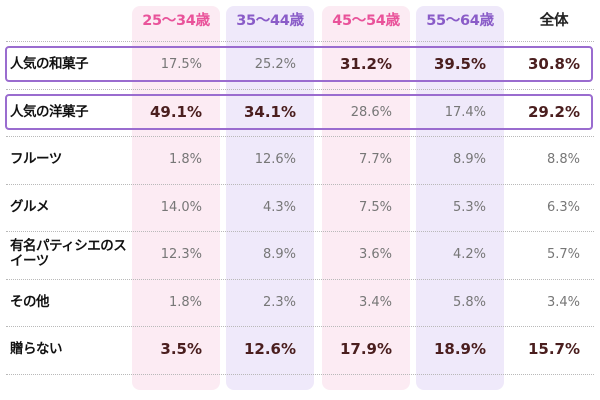 The height and width of the screenshot is (400, 600). Describe the element at coordinates (375, 207) in the screenshot. I see `data-cell: 7.5%` at that location.